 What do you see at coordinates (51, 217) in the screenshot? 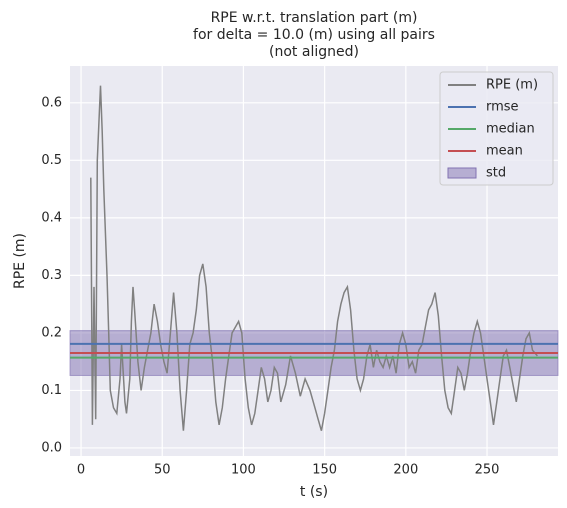
I see `y-tick-label: 0.4` at bounding box center [51, 217].